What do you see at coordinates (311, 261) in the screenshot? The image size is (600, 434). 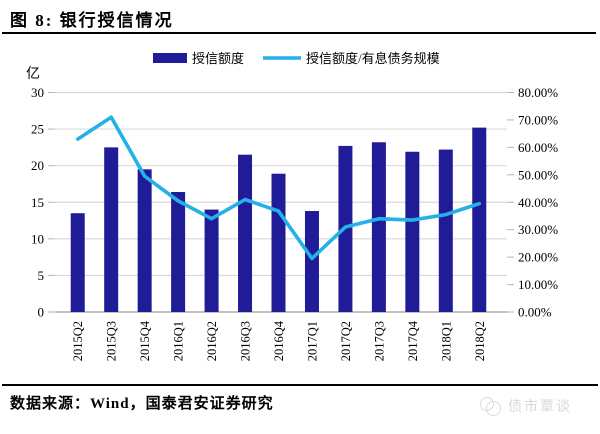 I see `bar-2017Q1` at bounding box center [311, 261].